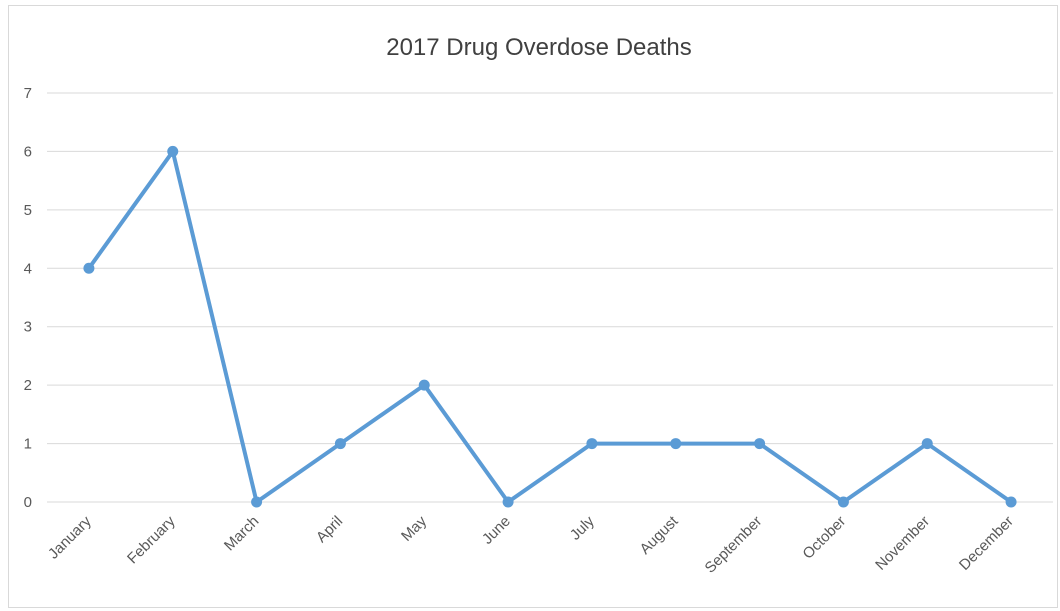  What do you see at coordinates (28, 444) in the screenshot?
I see `y-tick-label: 1` at bounding box center [28, 444].